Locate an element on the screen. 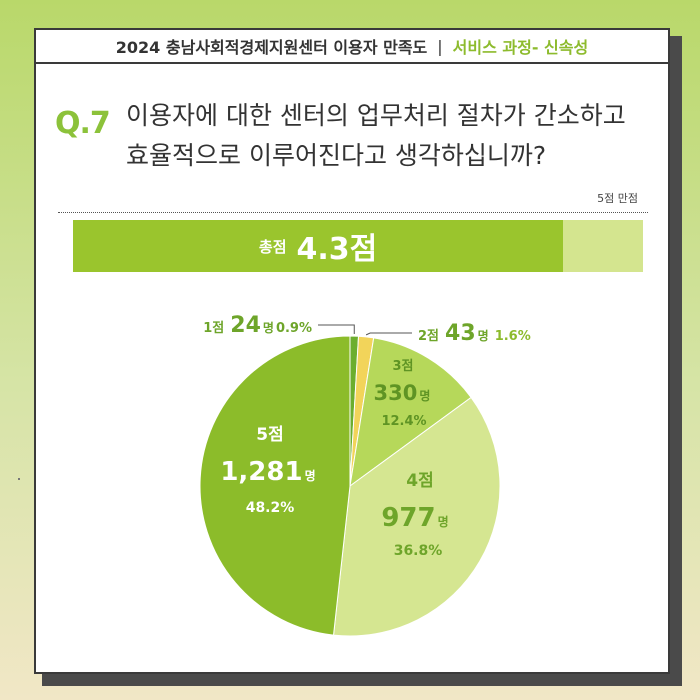  score-label: 총점 is located at coordinates (272, 246).